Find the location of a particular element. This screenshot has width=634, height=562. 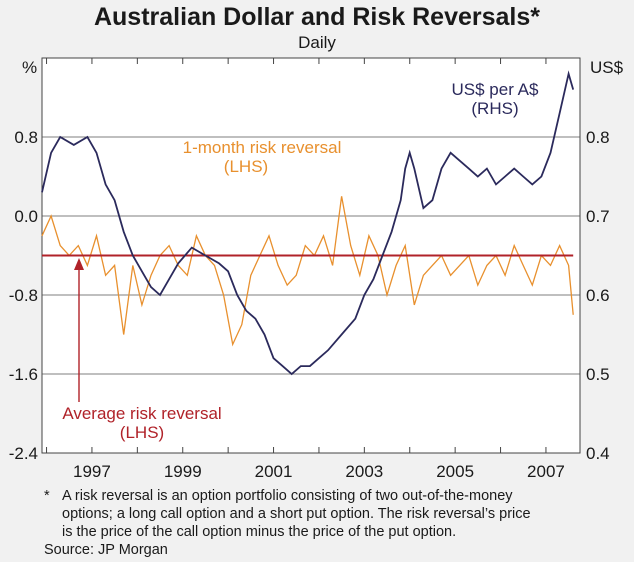

average-risk-reversal-label: Average risk reversal is located at coordinates (141, 413).